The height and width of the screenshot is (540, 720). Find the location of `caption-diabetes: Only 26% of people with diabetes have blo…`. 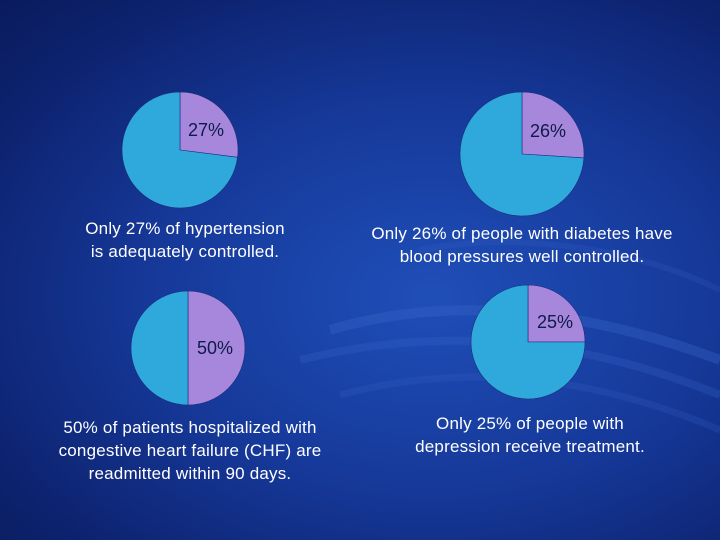

caption-diabetes: Only 26% of people with diabetes have blo… is located at coordinates (522, 245).